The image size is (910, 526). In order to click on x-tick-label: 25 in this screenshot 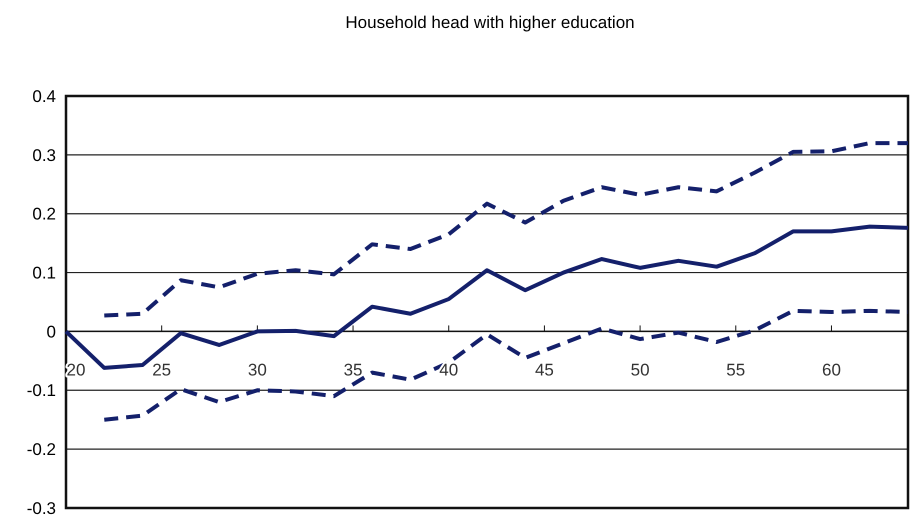, I will do `click(162, 370)`.